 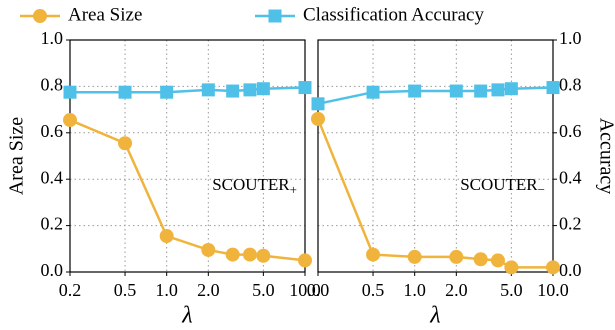 I want to click on annotation: SCOUTER+, so click(x=254, y=186).